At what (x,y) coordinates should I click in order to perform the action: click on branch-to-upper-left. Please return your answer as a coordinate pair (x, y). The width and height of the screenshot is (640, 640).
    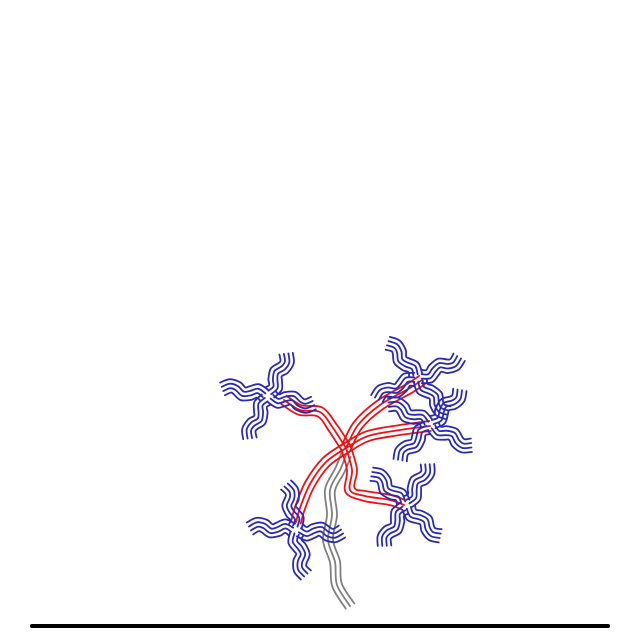
    Looking at the image, I should click on (316, 423).